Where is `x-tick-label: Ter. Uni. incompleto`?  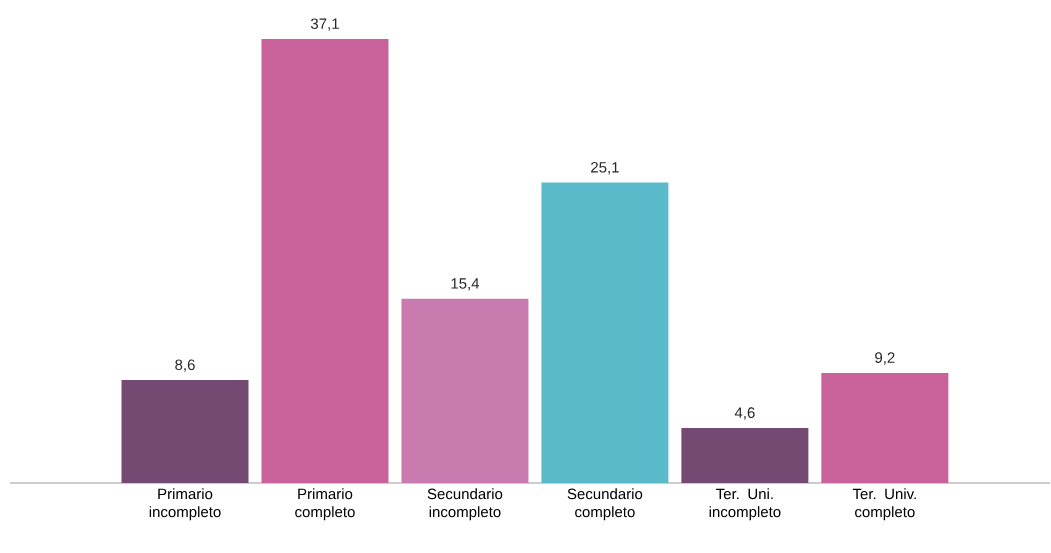 x-tick-label: Ter. Uni. incompleto is located at coordinates (745, 504).